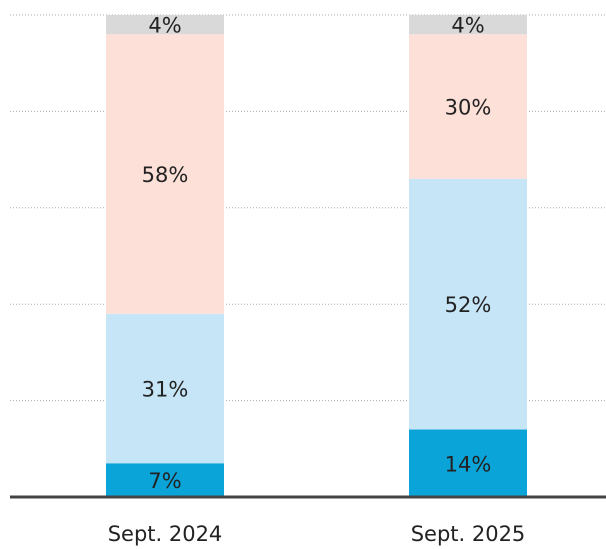  What do you see at coordinates (165, 534) in the screenshot?
I see `x-tick-label: Sept. 2024` at bounding box center [165, 534].